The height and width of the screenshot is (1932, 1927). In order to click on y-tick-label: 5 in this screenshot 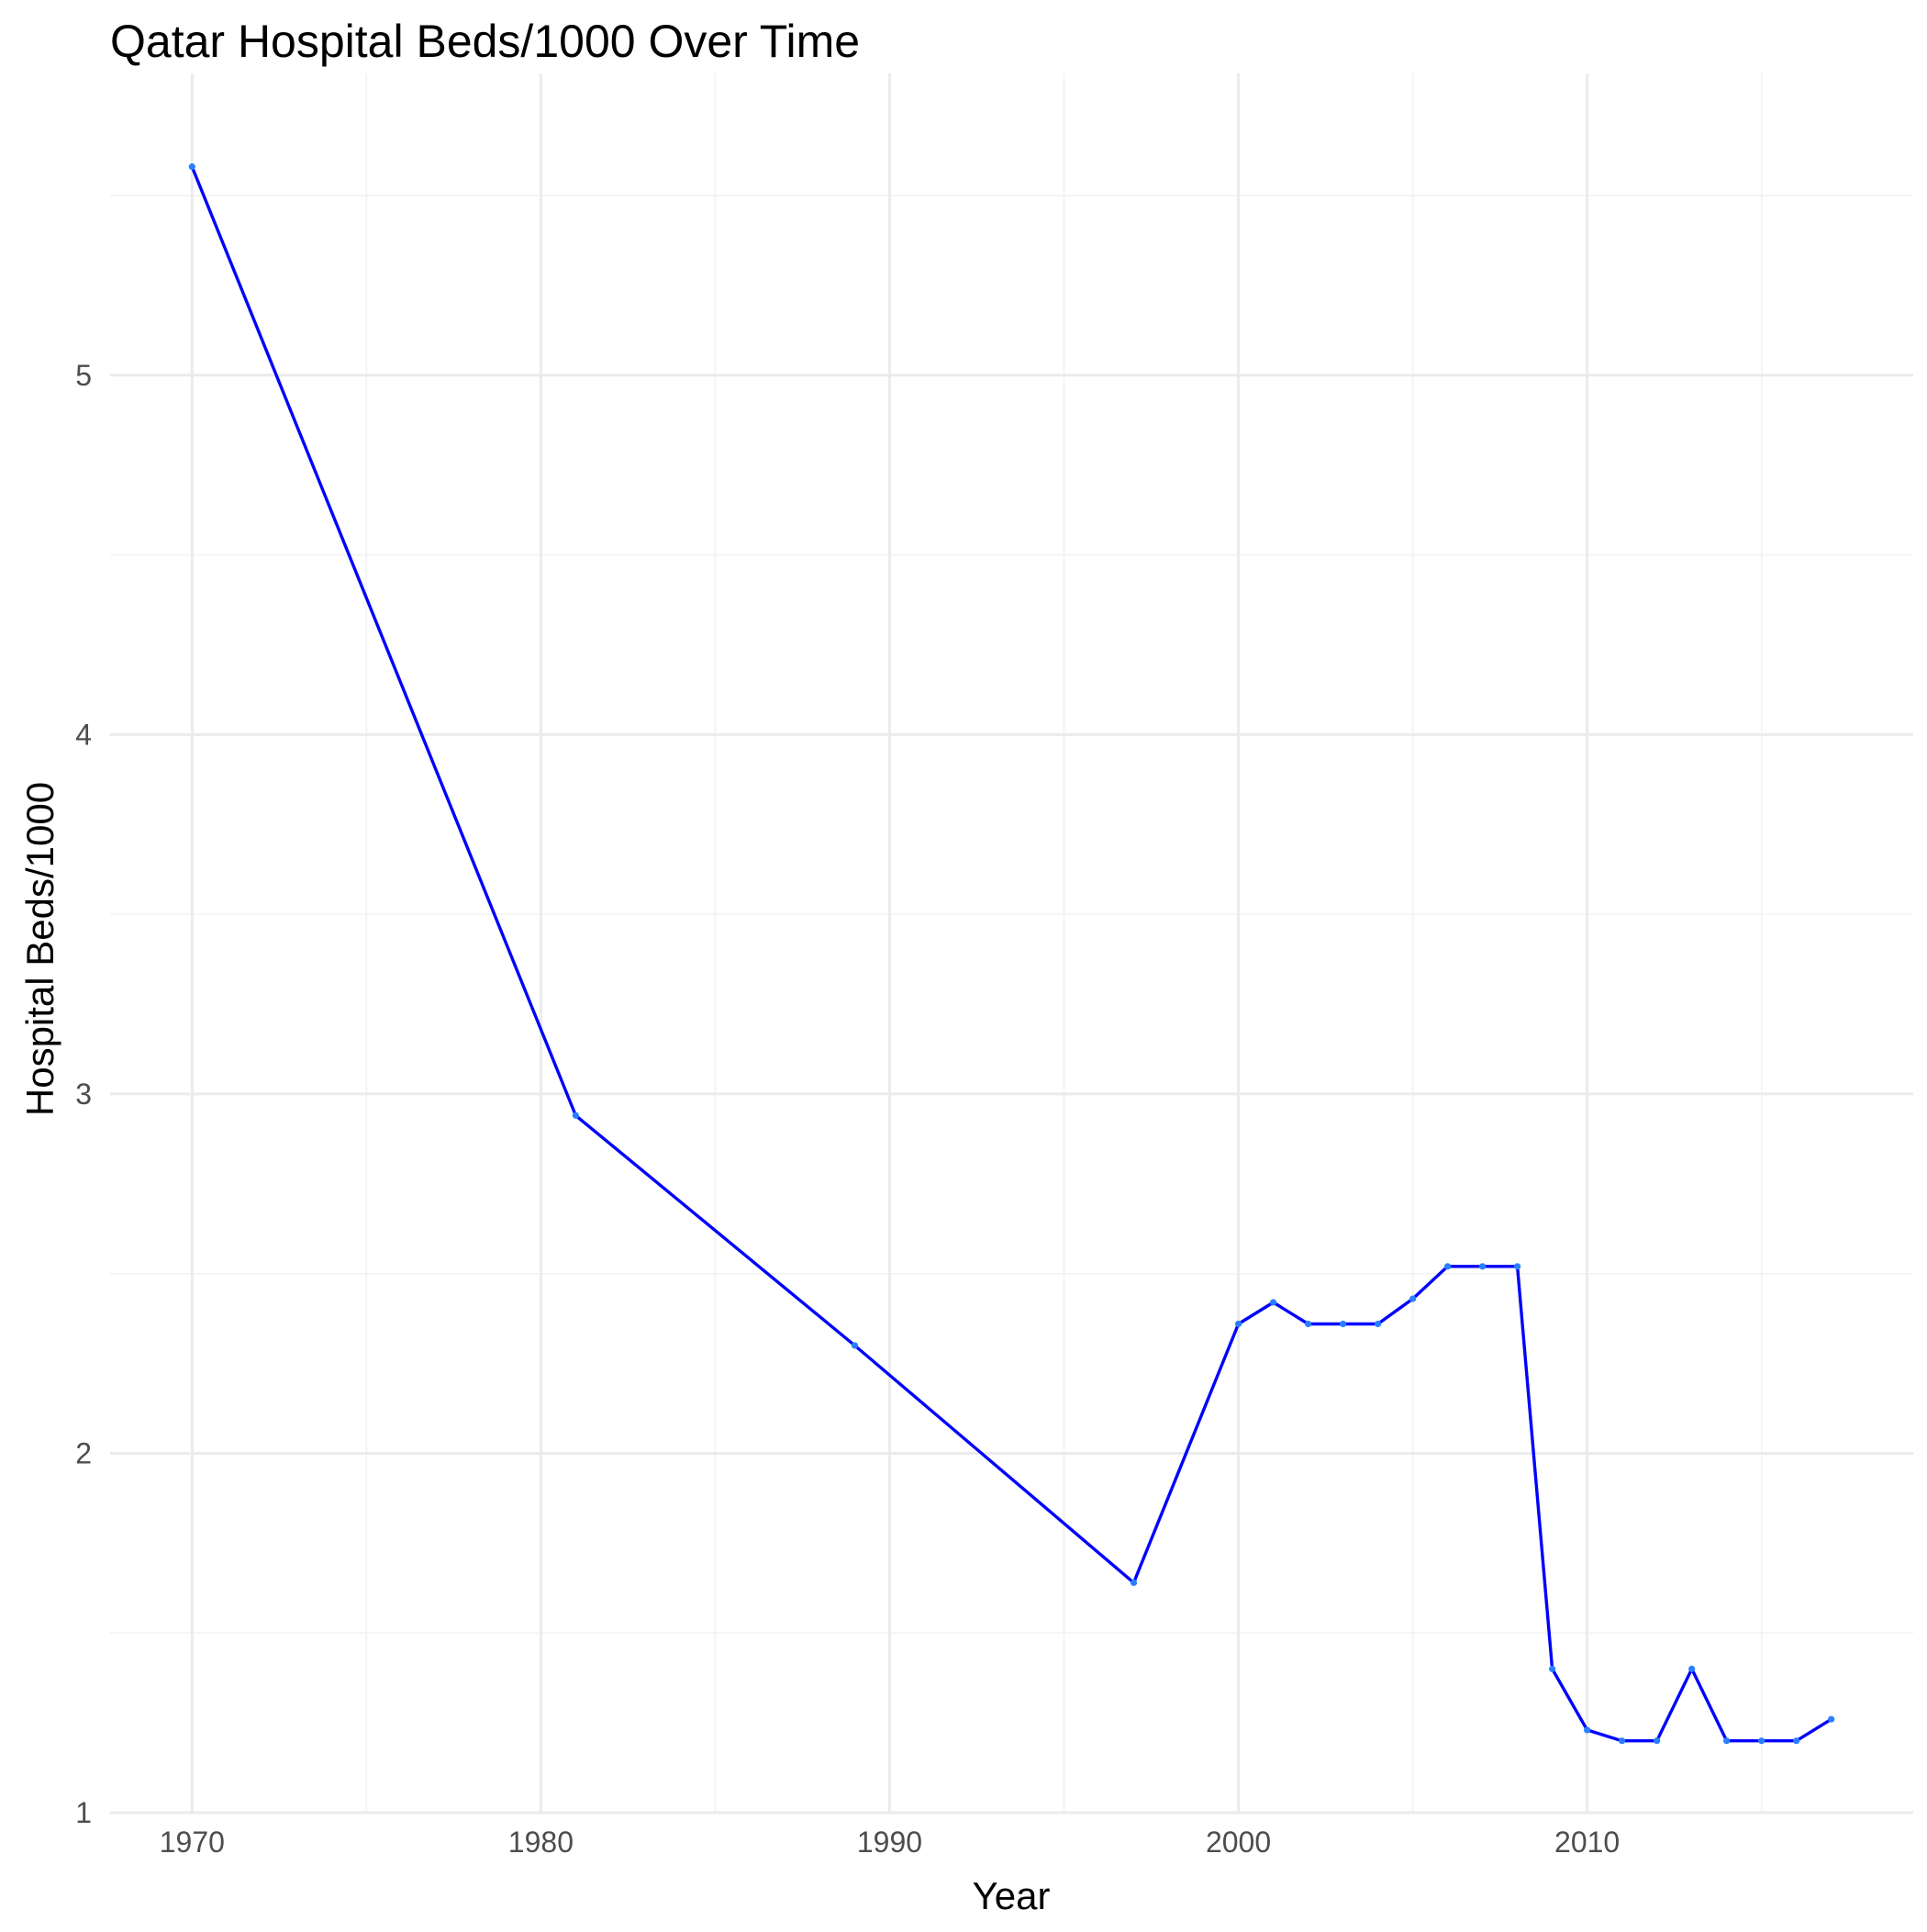, I will do `click(83, 376)`.